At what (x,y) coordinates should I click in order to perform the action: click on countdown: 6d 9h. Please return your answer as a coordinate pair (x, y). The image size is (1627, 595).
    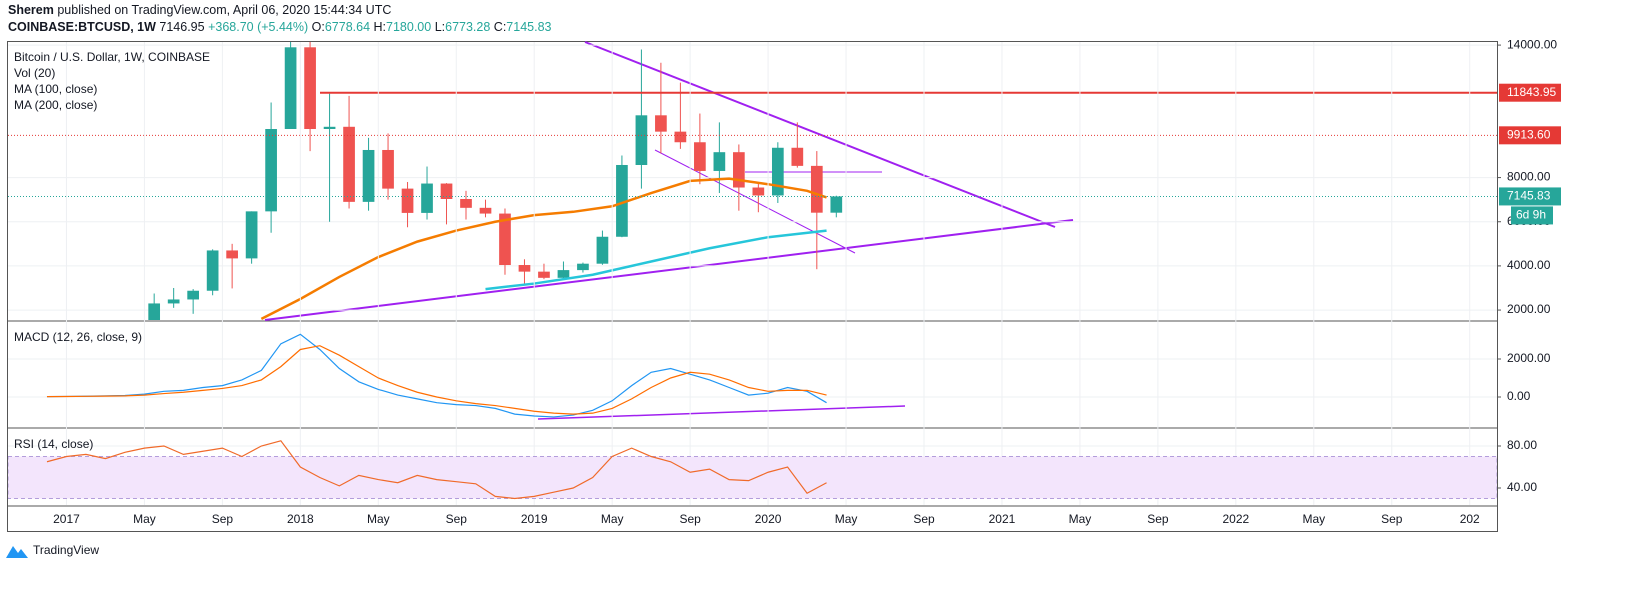
    Looking at the image, I should click on (1531, 215).